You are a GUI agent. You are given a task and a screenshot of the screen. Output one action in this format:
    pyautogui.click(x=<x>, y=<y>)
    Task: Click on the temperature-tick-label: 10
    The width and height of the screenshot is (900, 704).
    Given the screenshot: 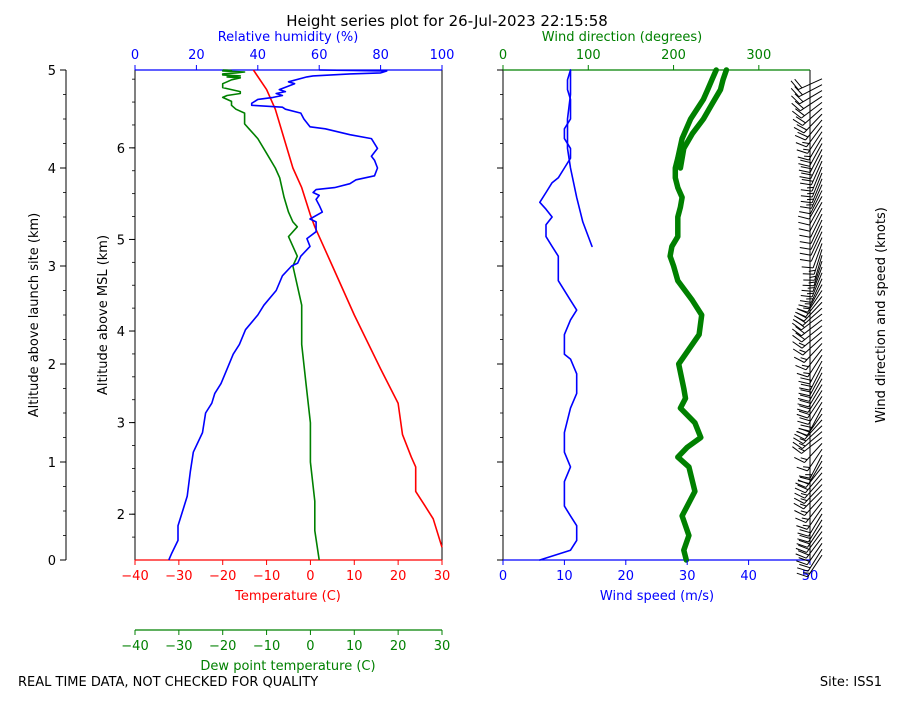 What is the action you would take?
    pyautogui.click(x=354, y=576)
    